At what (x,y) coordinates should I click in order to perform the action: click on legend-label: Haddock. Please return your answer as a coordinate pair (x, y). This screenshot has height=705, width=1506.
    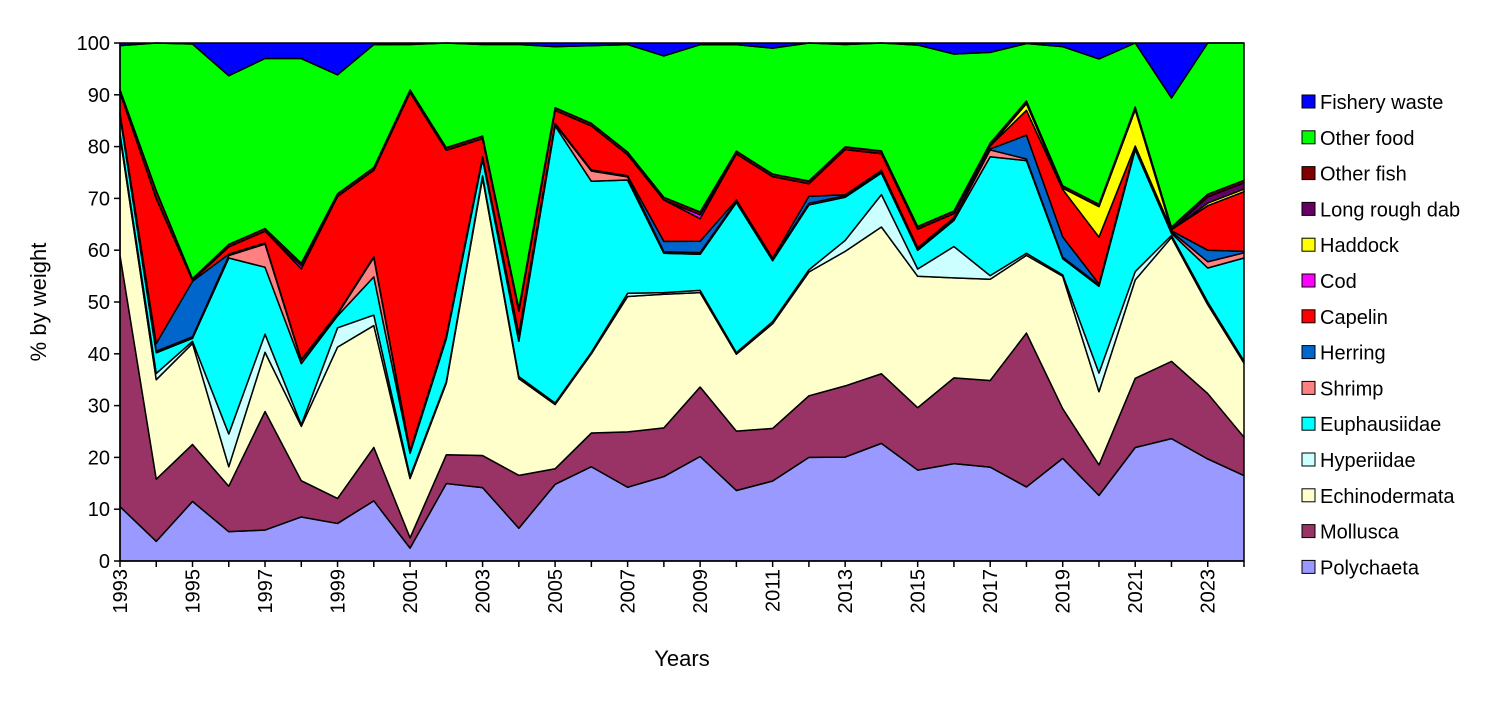
    Looking at the image, I should click on (1360, 246).